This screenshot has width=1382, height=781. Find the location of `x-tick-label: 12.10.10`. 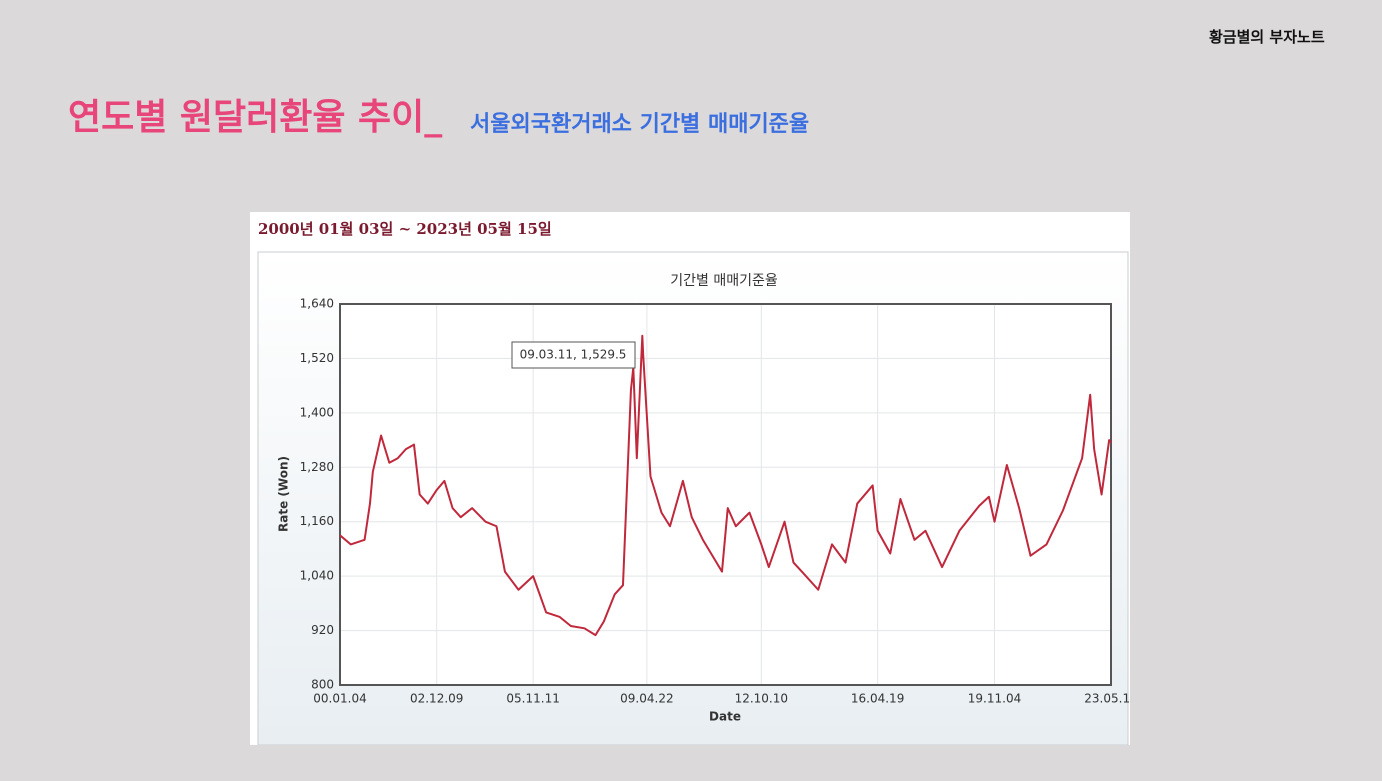

x-tick-label: 12.10.10 is located at coordinates (761, 699).